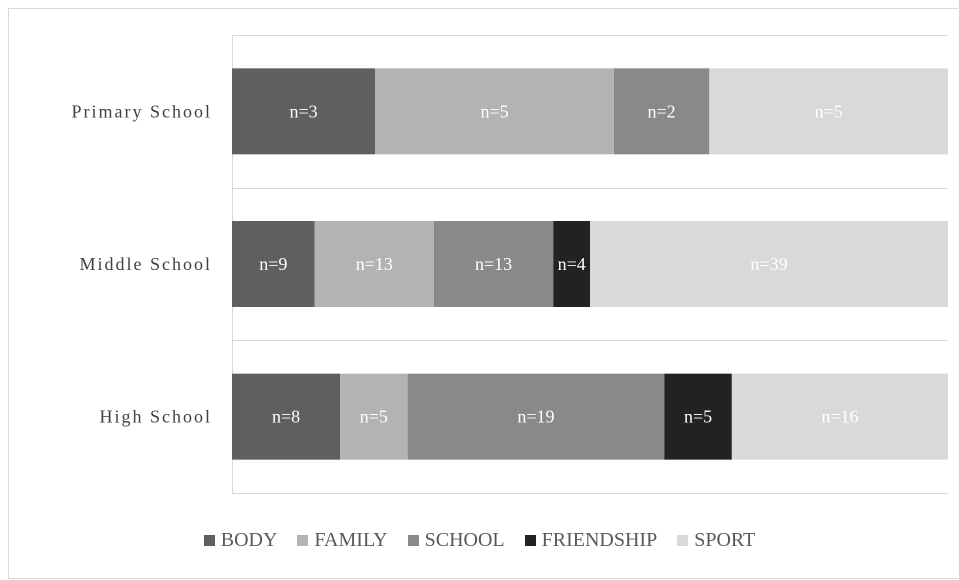  I want to click on legend-label: SPORT, so click(725, 539).